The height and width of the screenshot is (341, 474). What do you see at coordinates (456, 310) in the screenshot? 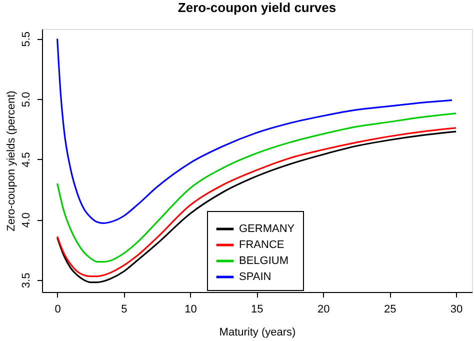
I see `x-tick-label: 30` at bounding box center [456, 310].